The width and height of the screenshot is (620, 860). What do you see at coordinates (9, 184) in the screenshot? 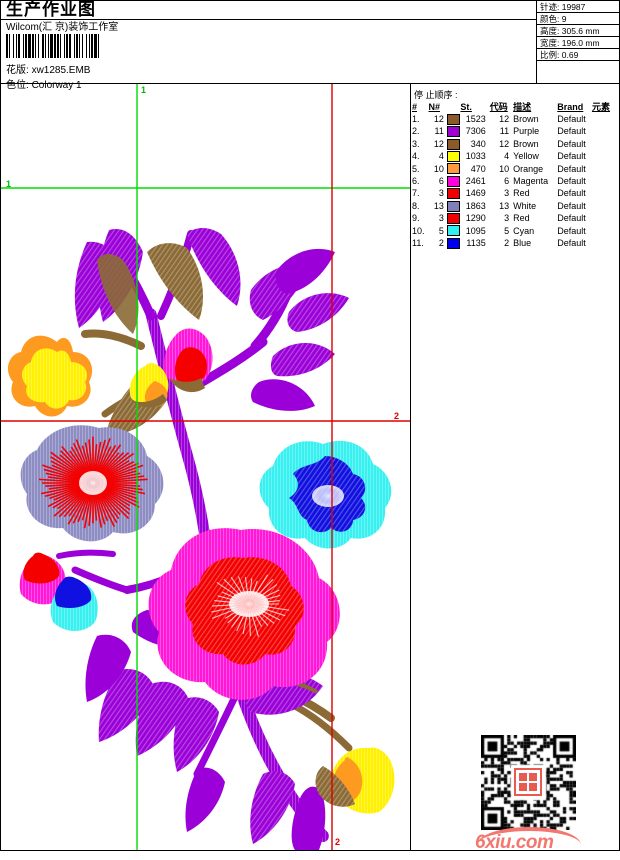
I see `reg-label-green-left: 1` at bounding box center [9, 184].